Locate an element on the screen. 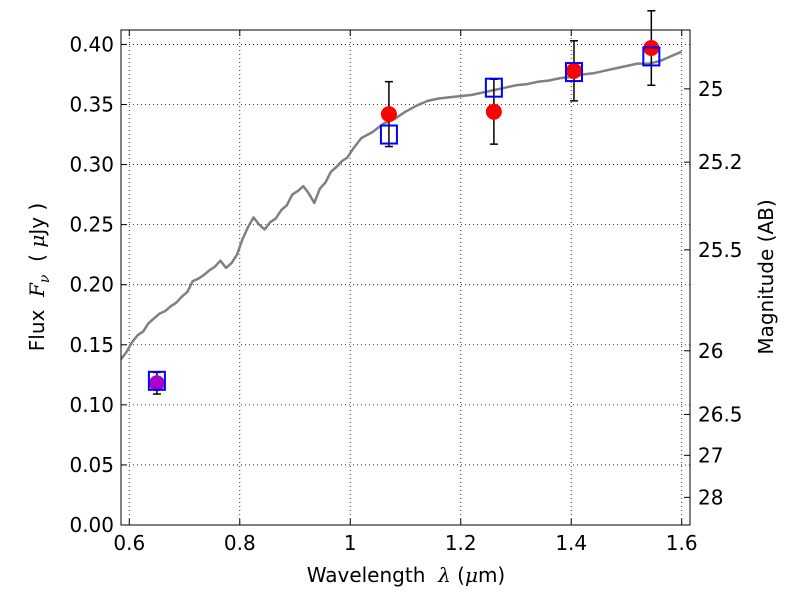  y-tick-label: 0.35 is located at coordinates (91, 104).